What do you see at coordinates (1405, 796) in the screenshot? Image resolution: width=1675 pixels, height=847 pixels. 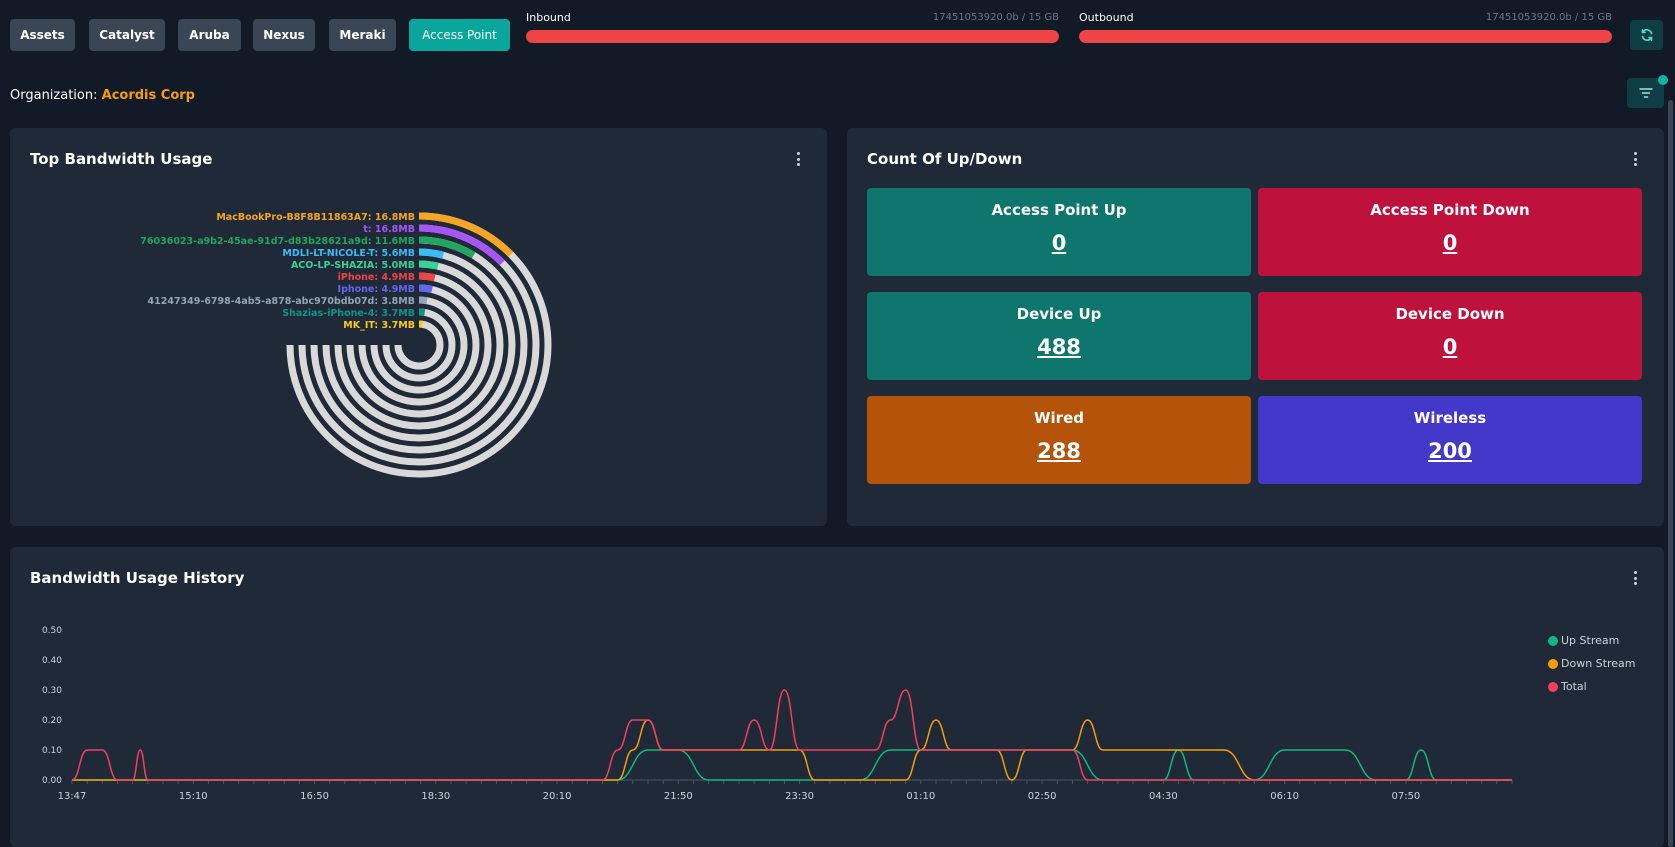 I see `x-tick-label: 07:50` at bounding box center [1405, 796].